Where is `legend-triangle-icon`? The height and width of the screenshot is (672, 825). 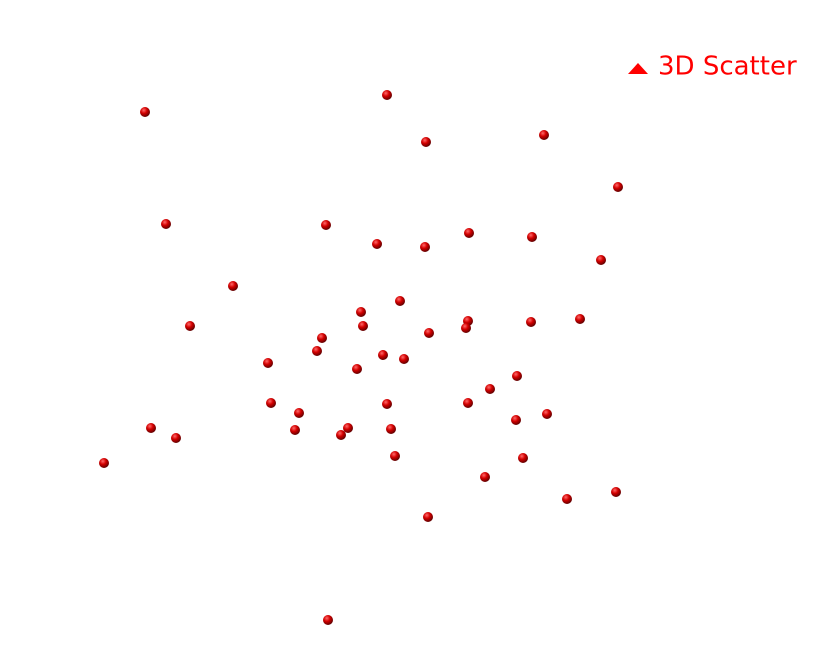
legend-triangle-icon is located at coordinates (638, 68).